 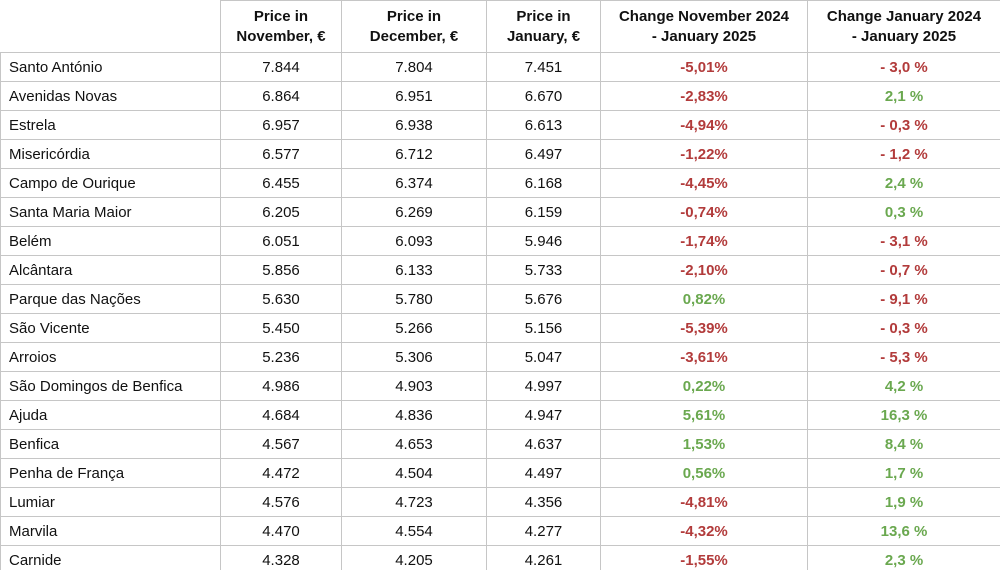 What do you see at coordinates (110, 96) in the screenshot?
I see `district-name: Avenidas Novas` at bounding box center [110, 96].